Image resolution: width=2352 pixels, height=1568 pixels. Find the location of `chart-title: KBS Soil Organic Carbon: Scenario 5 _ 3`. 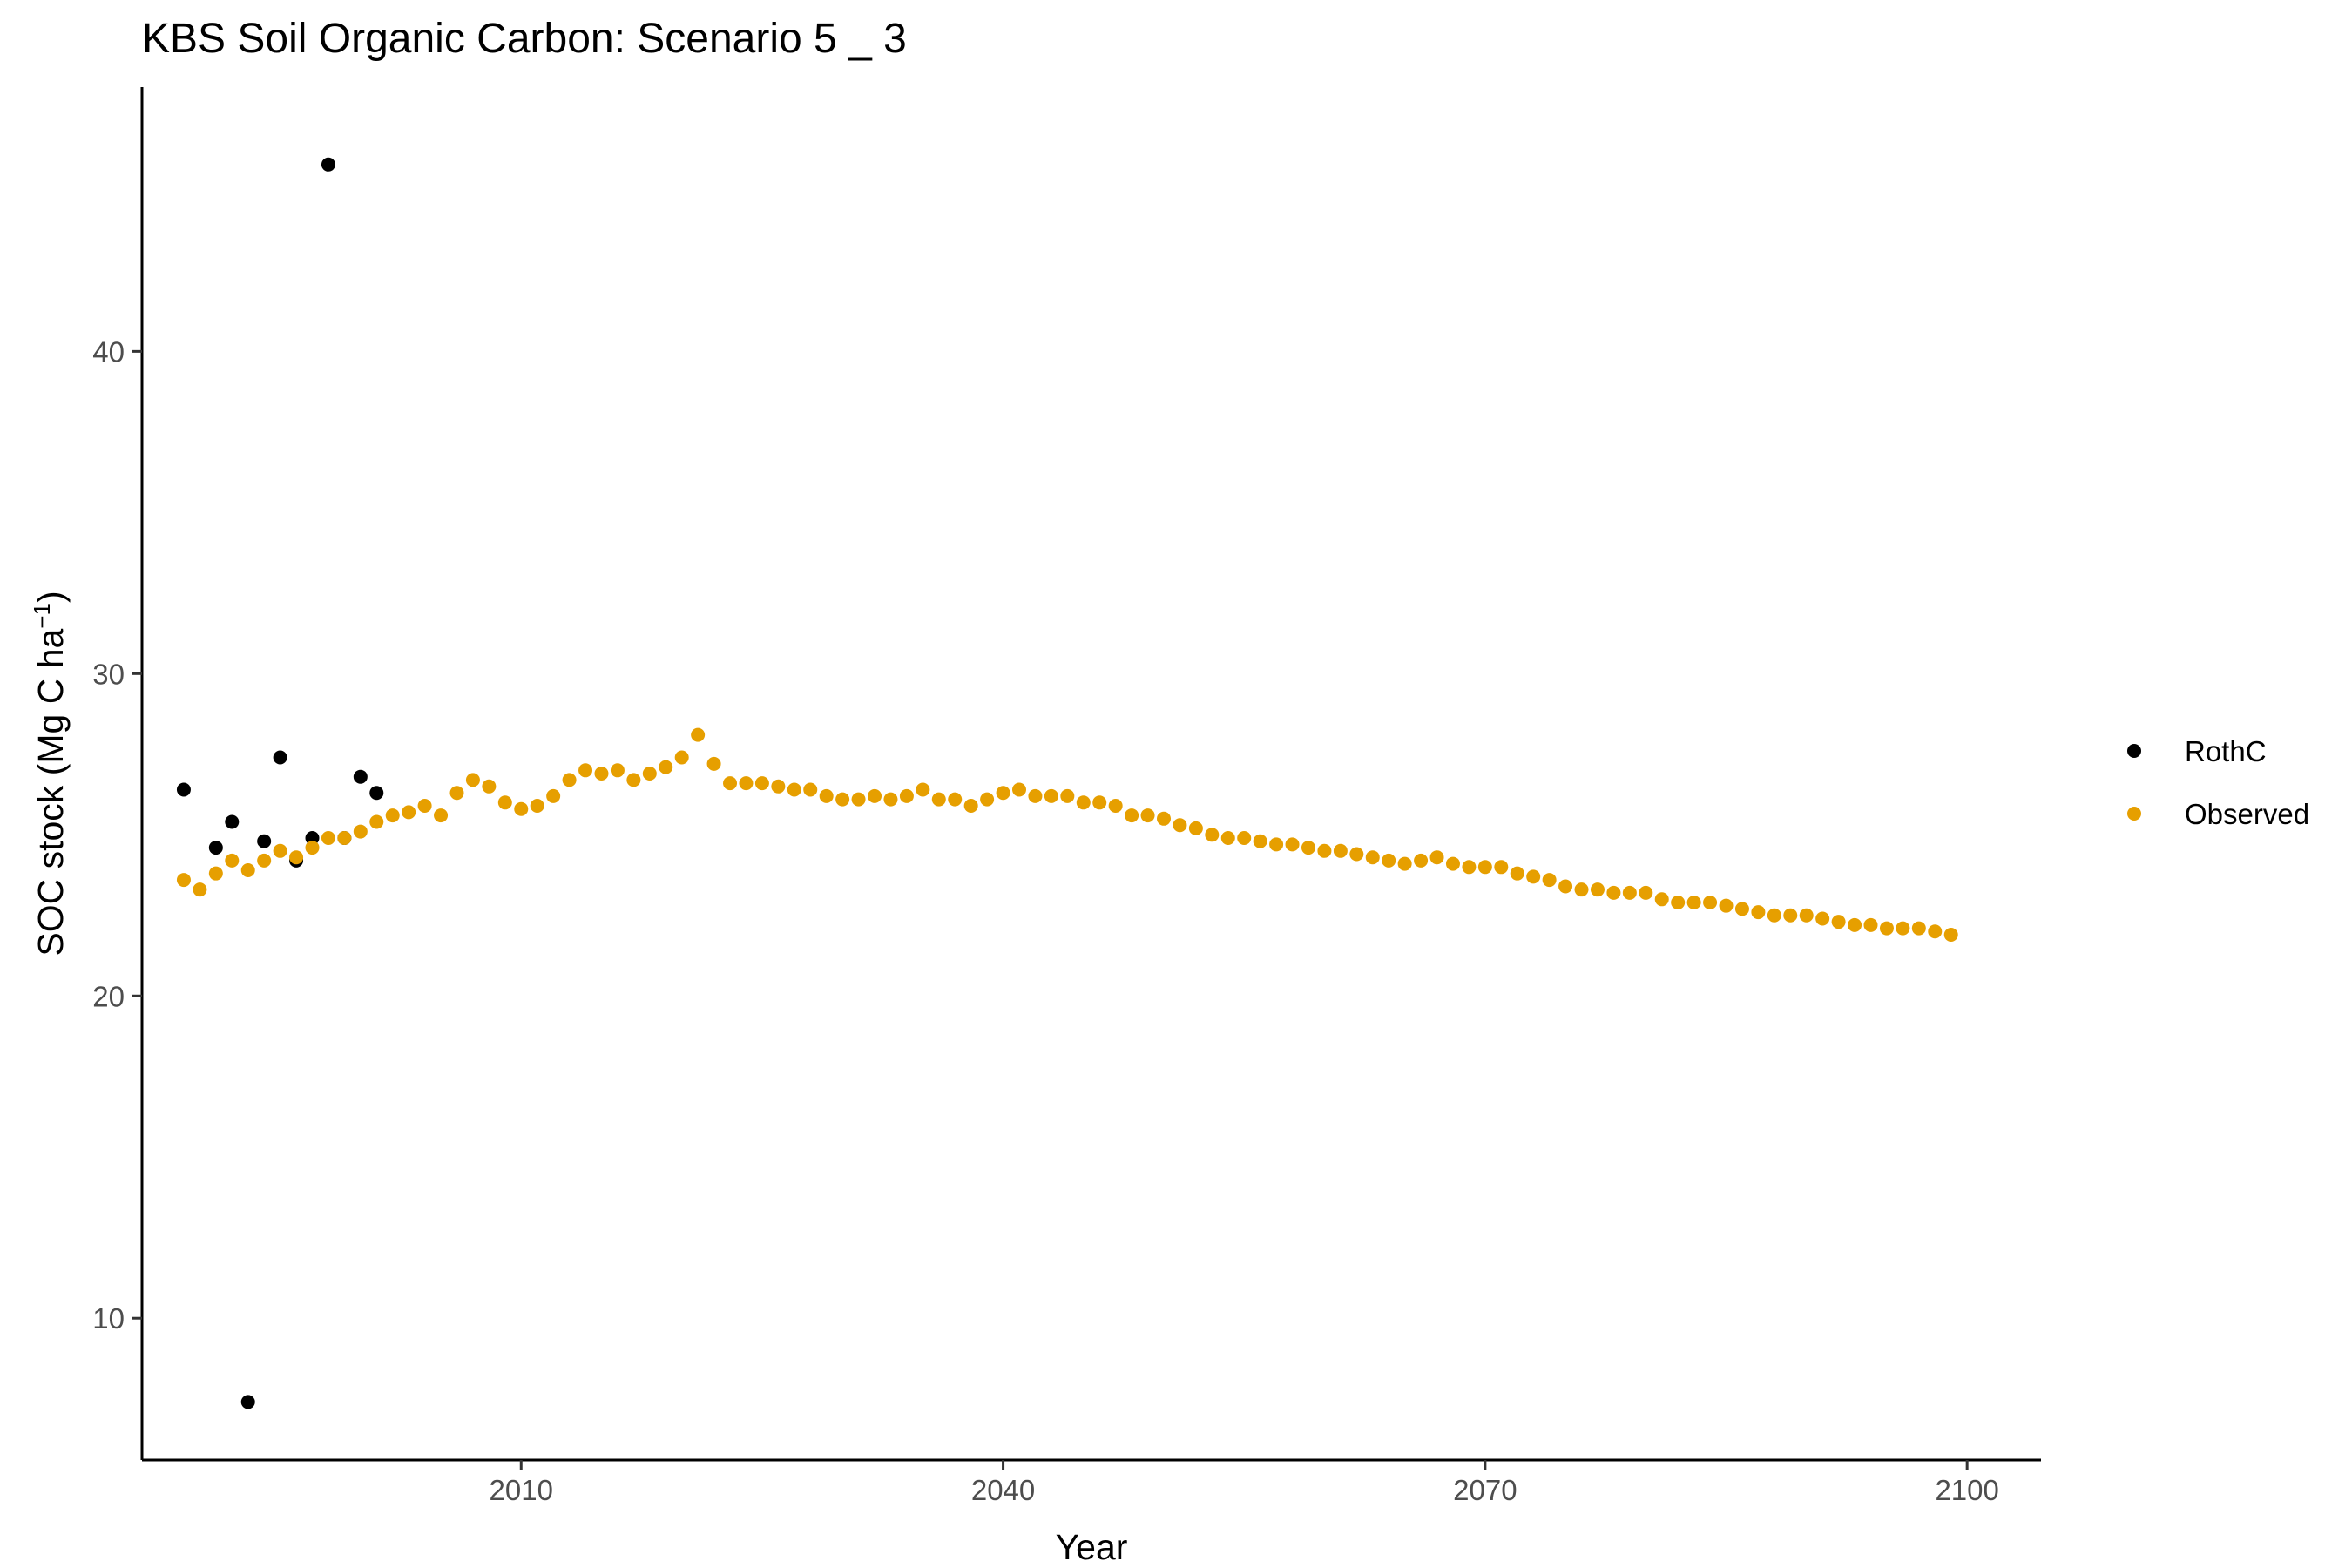

chart-title: KBS Soil Organic Carbon: Scenario 5 _ 3 is located at coordinates (524, 39).